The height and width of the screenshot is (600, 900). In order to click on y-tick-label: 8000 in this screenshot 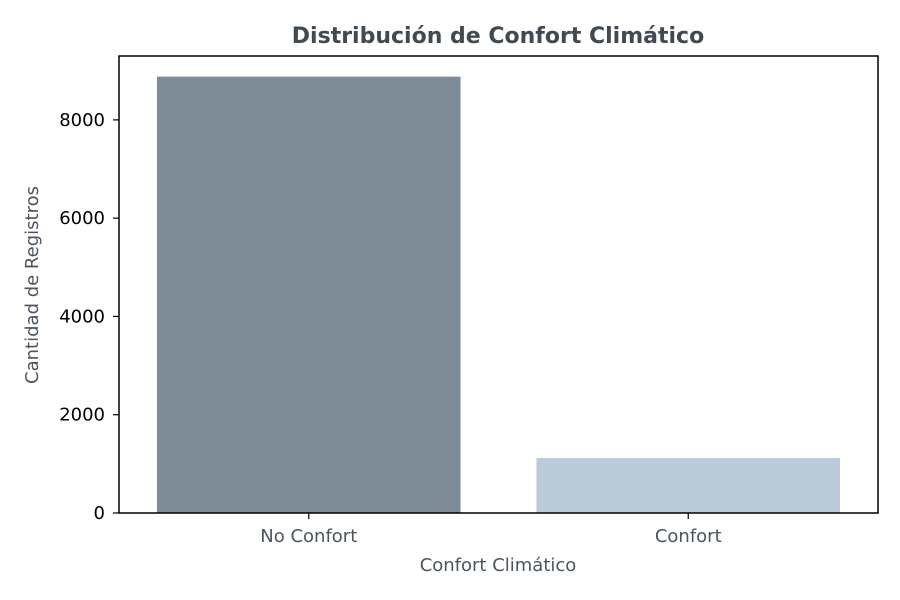, I will do `click(82, 120)`.